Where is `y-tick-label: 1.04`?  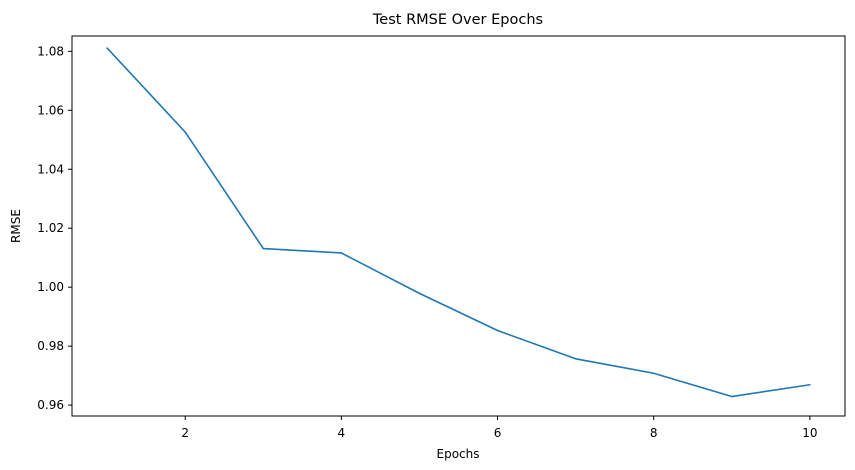
y-tick-label: 1.04 is located at coordinates (50, 169).